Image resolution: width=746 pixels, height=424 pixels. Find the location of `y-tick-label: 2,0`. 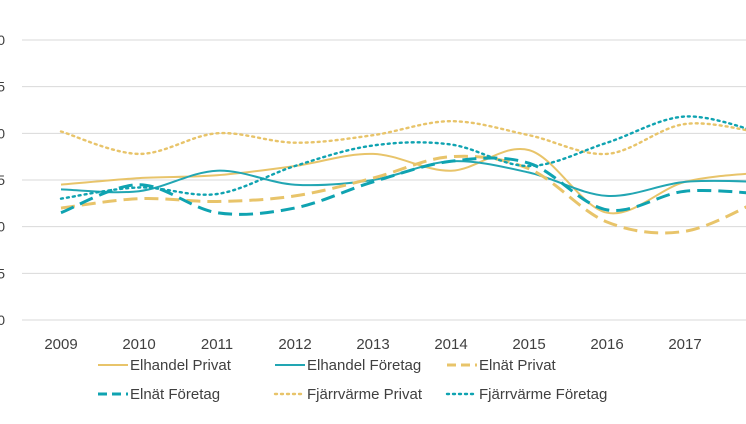

y-tick-label: 2,0 is located at coordinates (2, 133).